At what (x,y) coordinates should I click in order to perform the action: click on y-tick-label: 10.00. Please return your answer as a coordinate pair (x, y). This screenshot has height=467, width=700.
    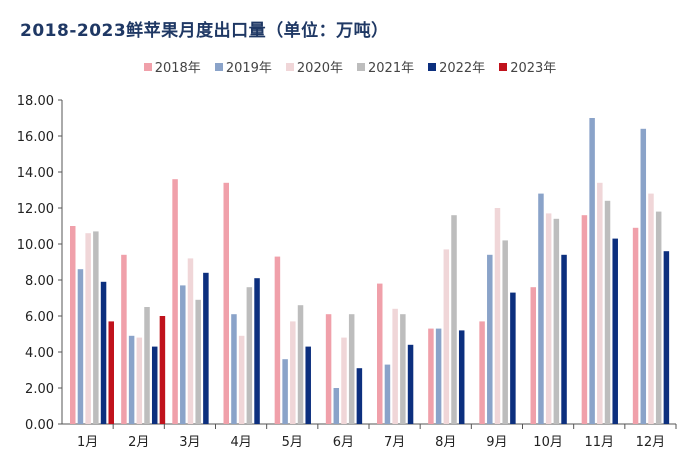
    Looking at the image, I should click on (35, 245).